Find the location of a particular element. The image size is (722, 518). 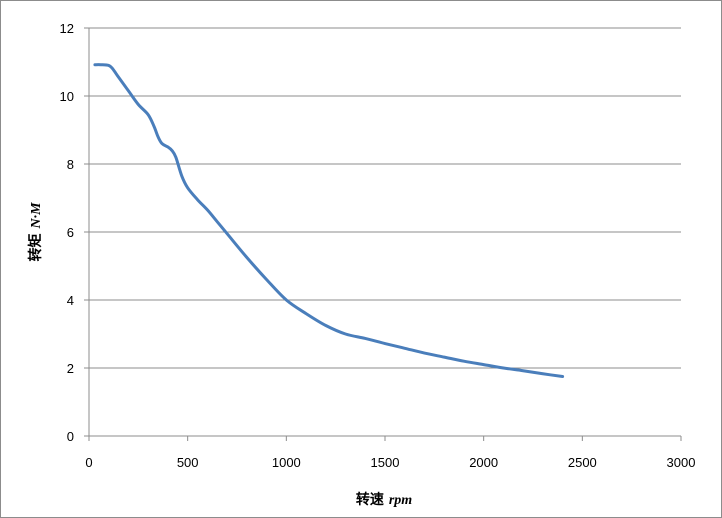

y-tick-label-12: 12 is located at coordinates (67, 28).